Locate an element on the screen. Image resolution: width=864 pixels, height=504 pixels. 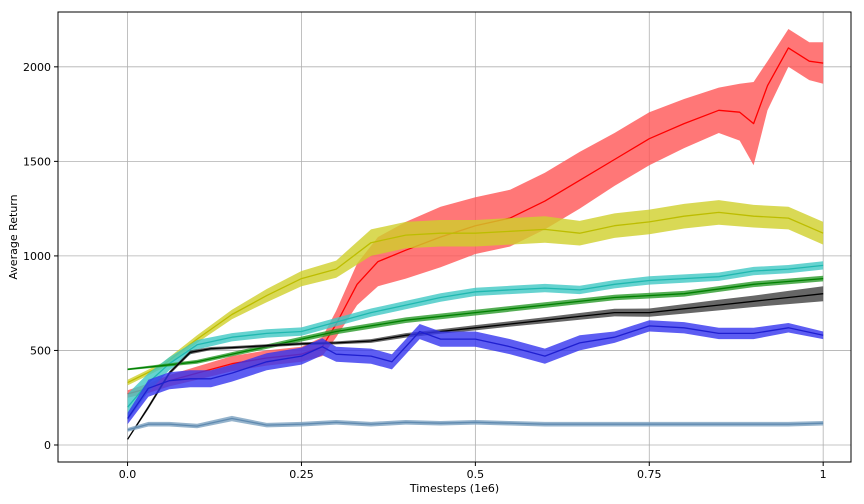
x-axis-label: Timesteps (1e6) is located at coordinates (454, 488).